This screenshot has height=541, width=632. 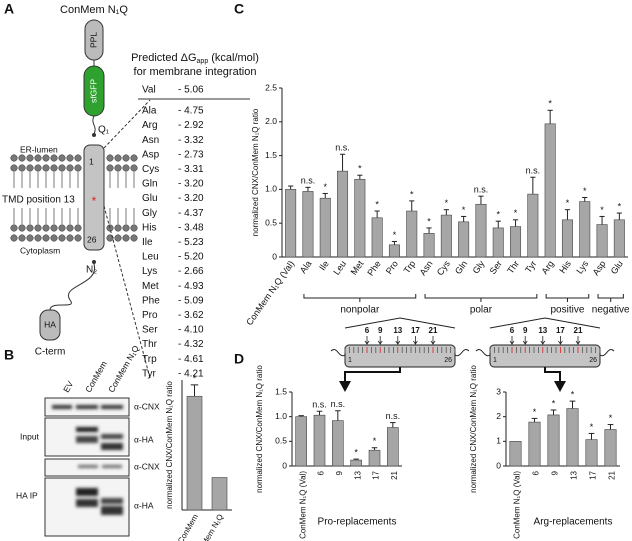 I want to click on x-tick-label: Asn, so click(x=426, y=268).